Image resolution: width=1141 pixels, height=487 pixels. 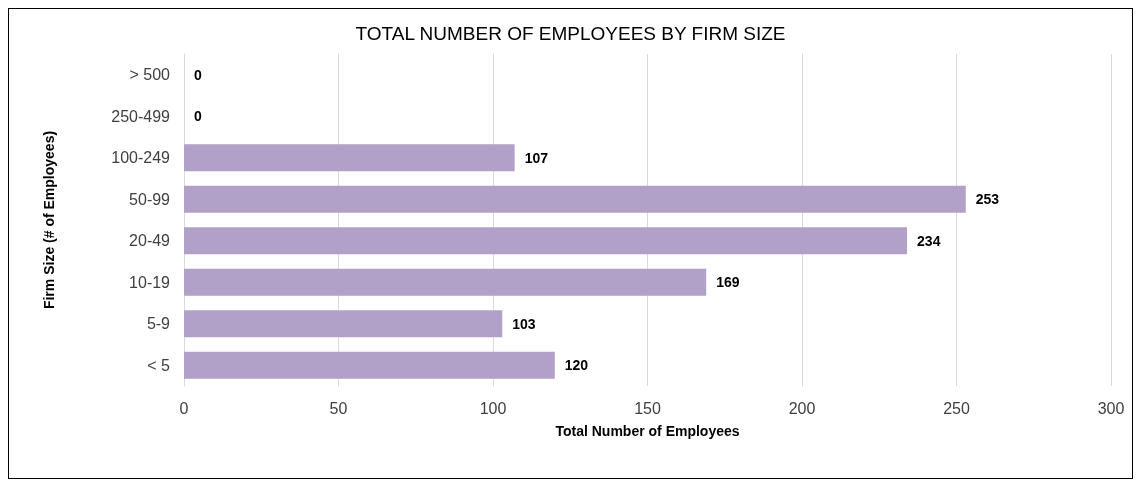 I want to click on chart-title: TOTAL NUMBER OF EMPLOYEES BY FIRM SIZE, so click(x=570, y=33).